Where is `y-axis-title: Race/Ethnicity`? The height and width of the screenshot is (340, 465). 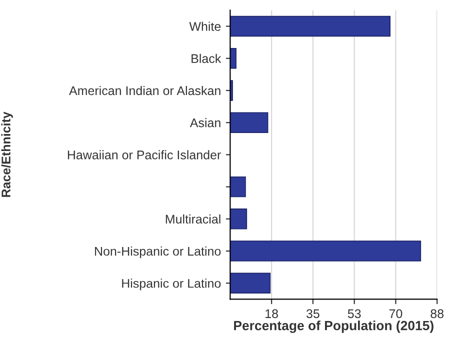
y-axis-title: Race/Ethnicity is located at coordinates (7, 154).